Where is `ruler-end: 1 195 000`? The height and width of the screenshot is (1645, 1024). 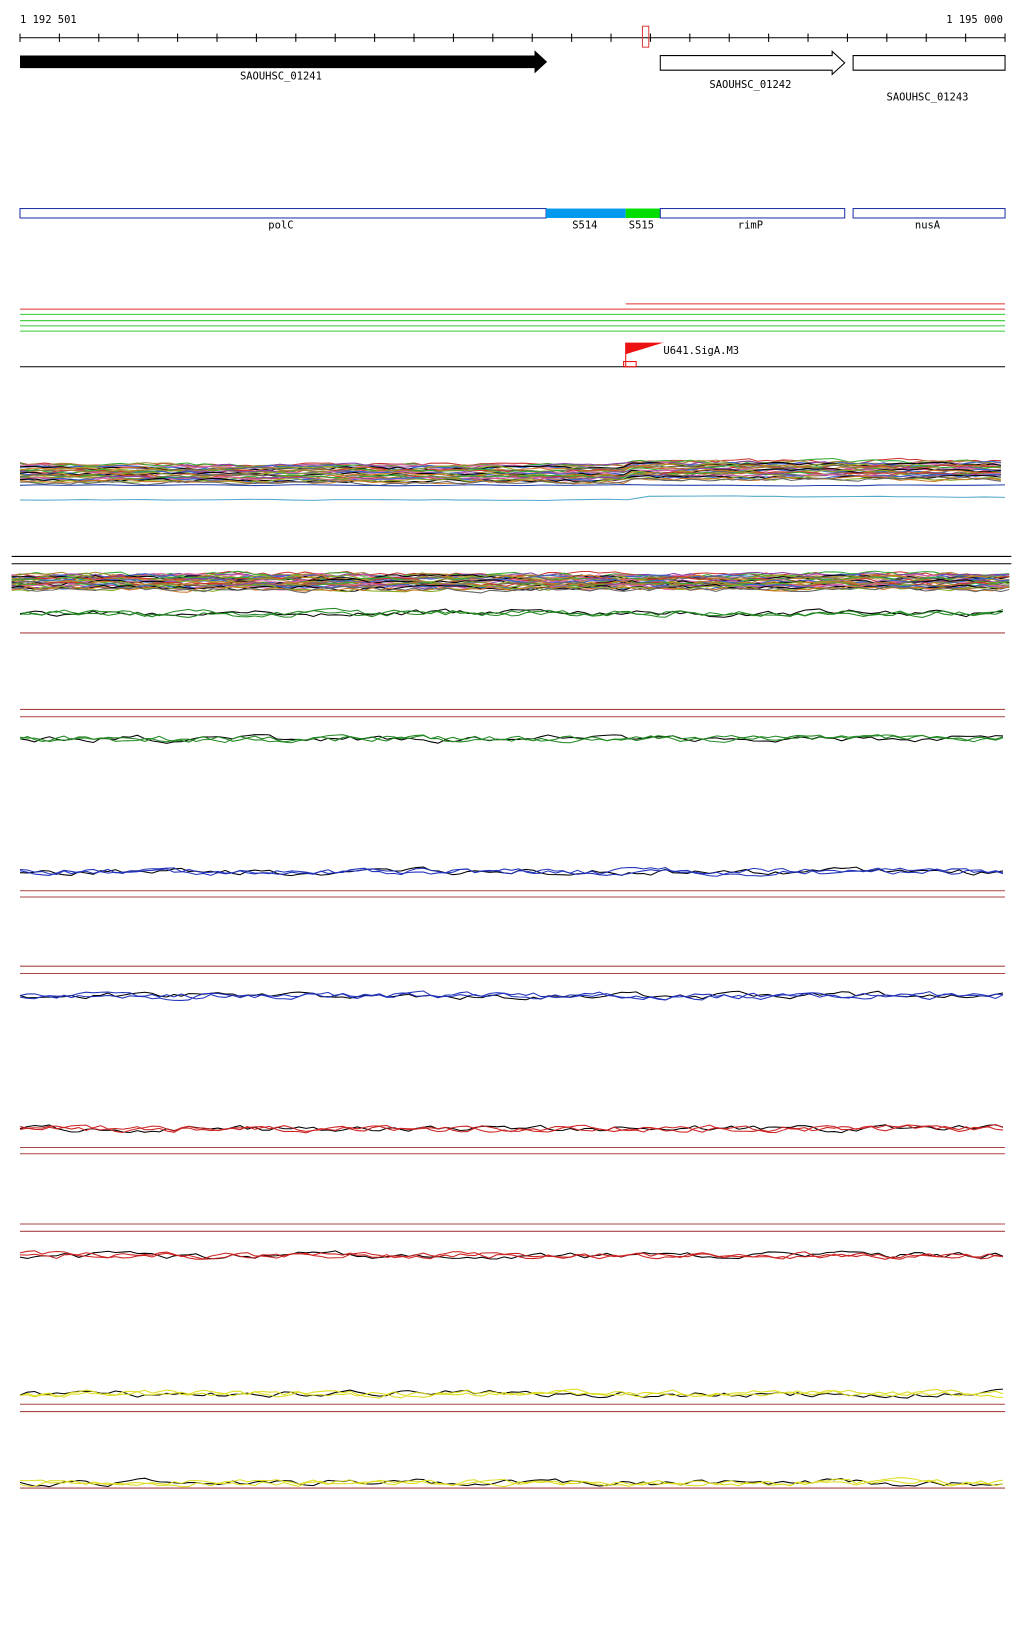 ruler-end: 1 195 000 is located at coordinates (974, 20).